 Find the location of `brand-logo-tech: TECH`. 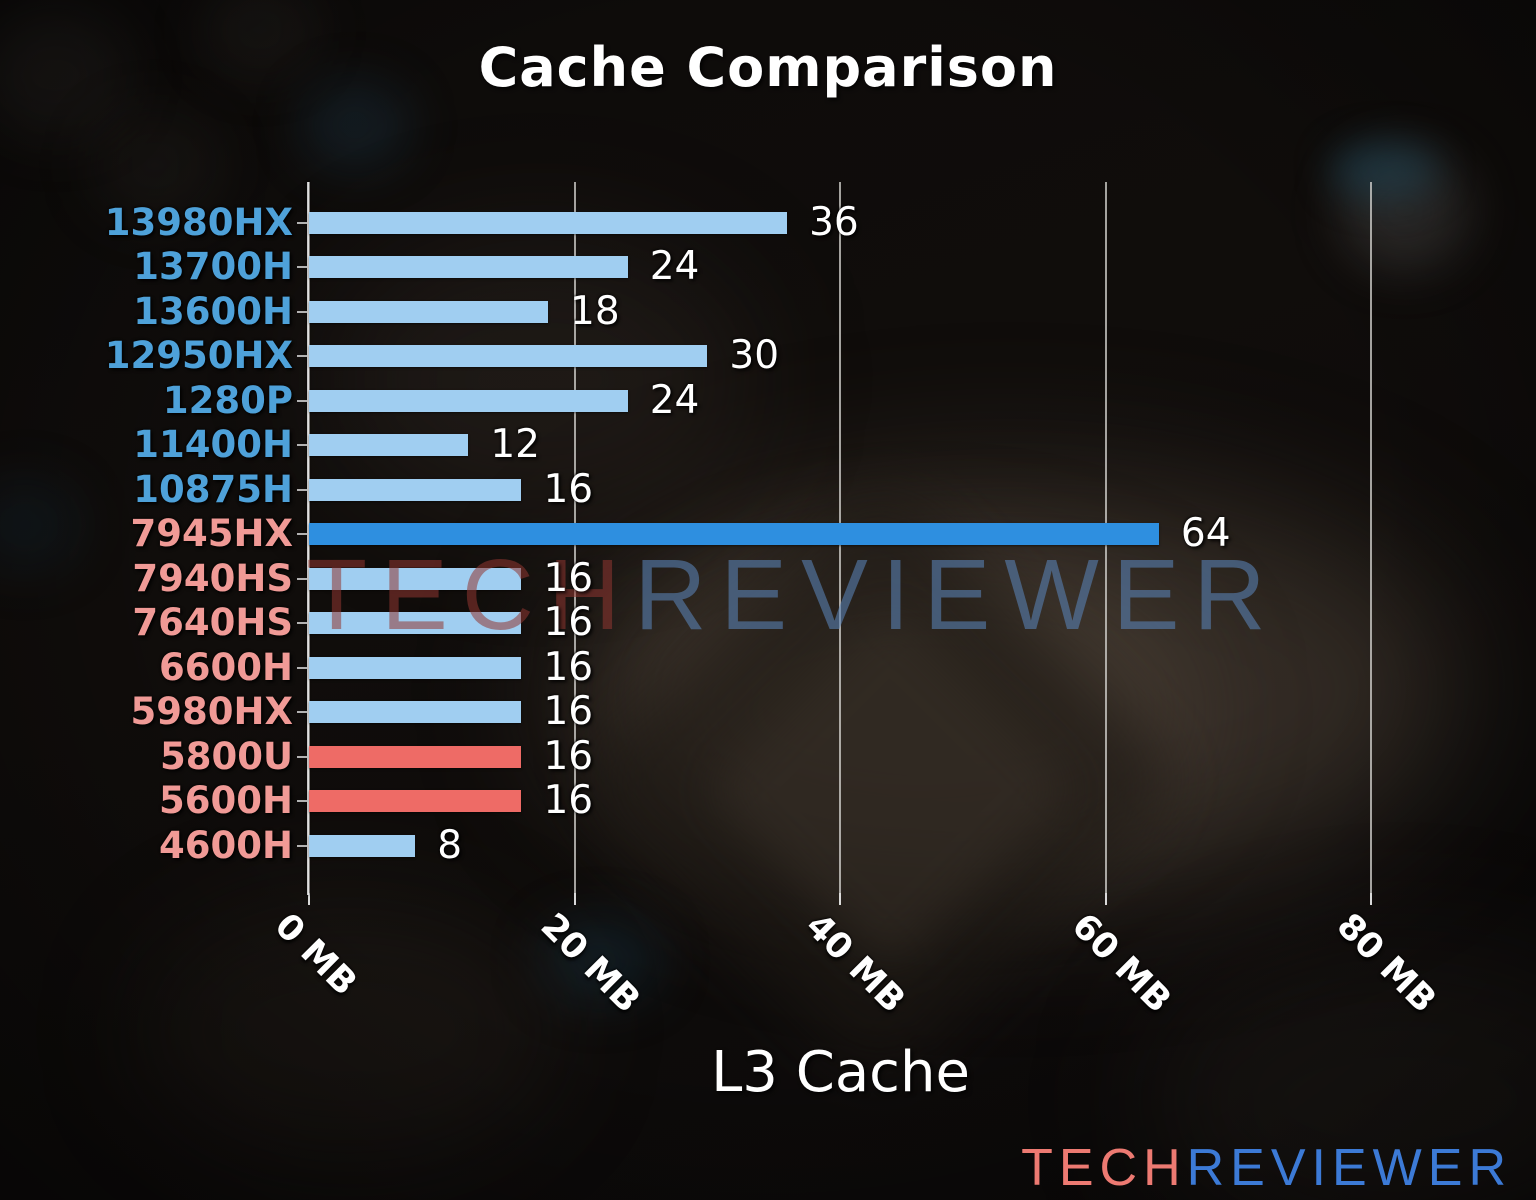

brand-logo-tech: TECH is located at coordinates (1104, 1168).